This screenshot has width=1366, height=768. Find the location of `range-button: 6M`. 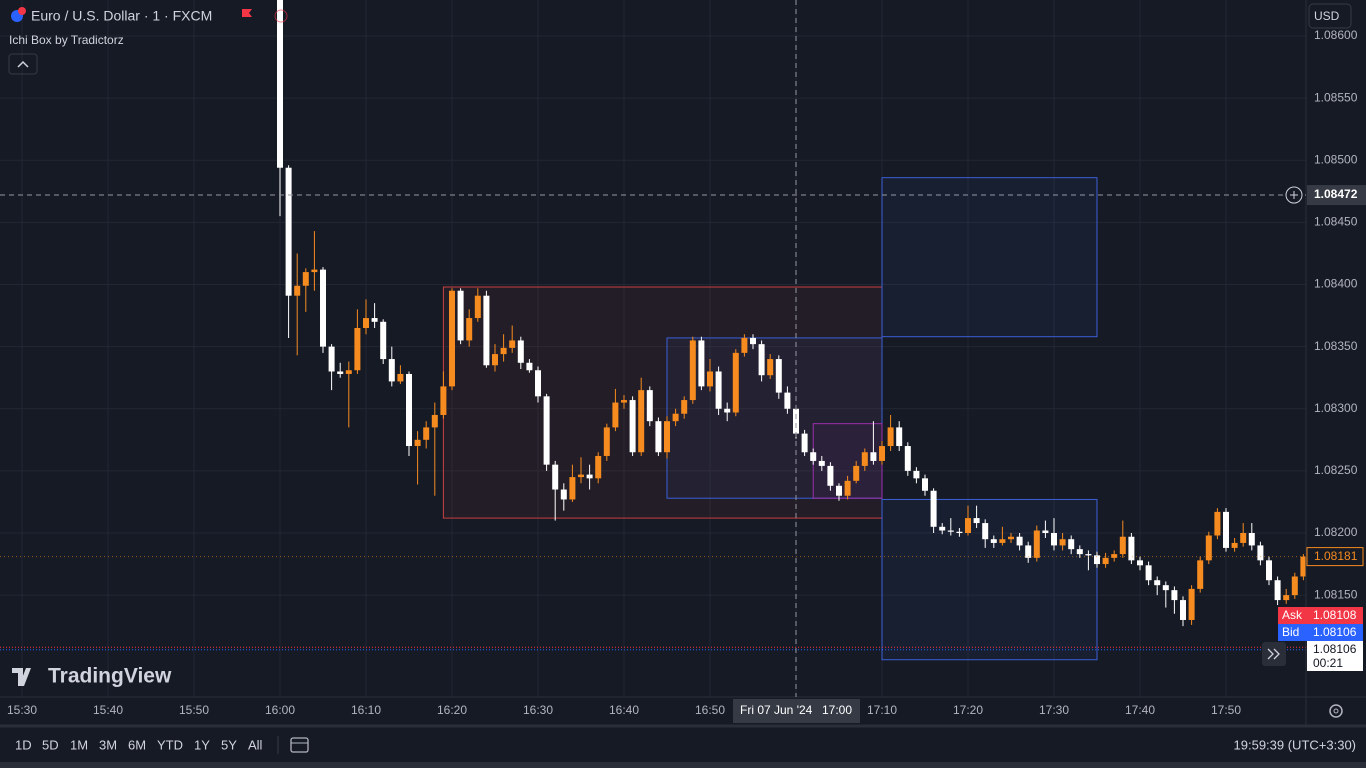

range-button: 6M is located at coordinates (137, 744).